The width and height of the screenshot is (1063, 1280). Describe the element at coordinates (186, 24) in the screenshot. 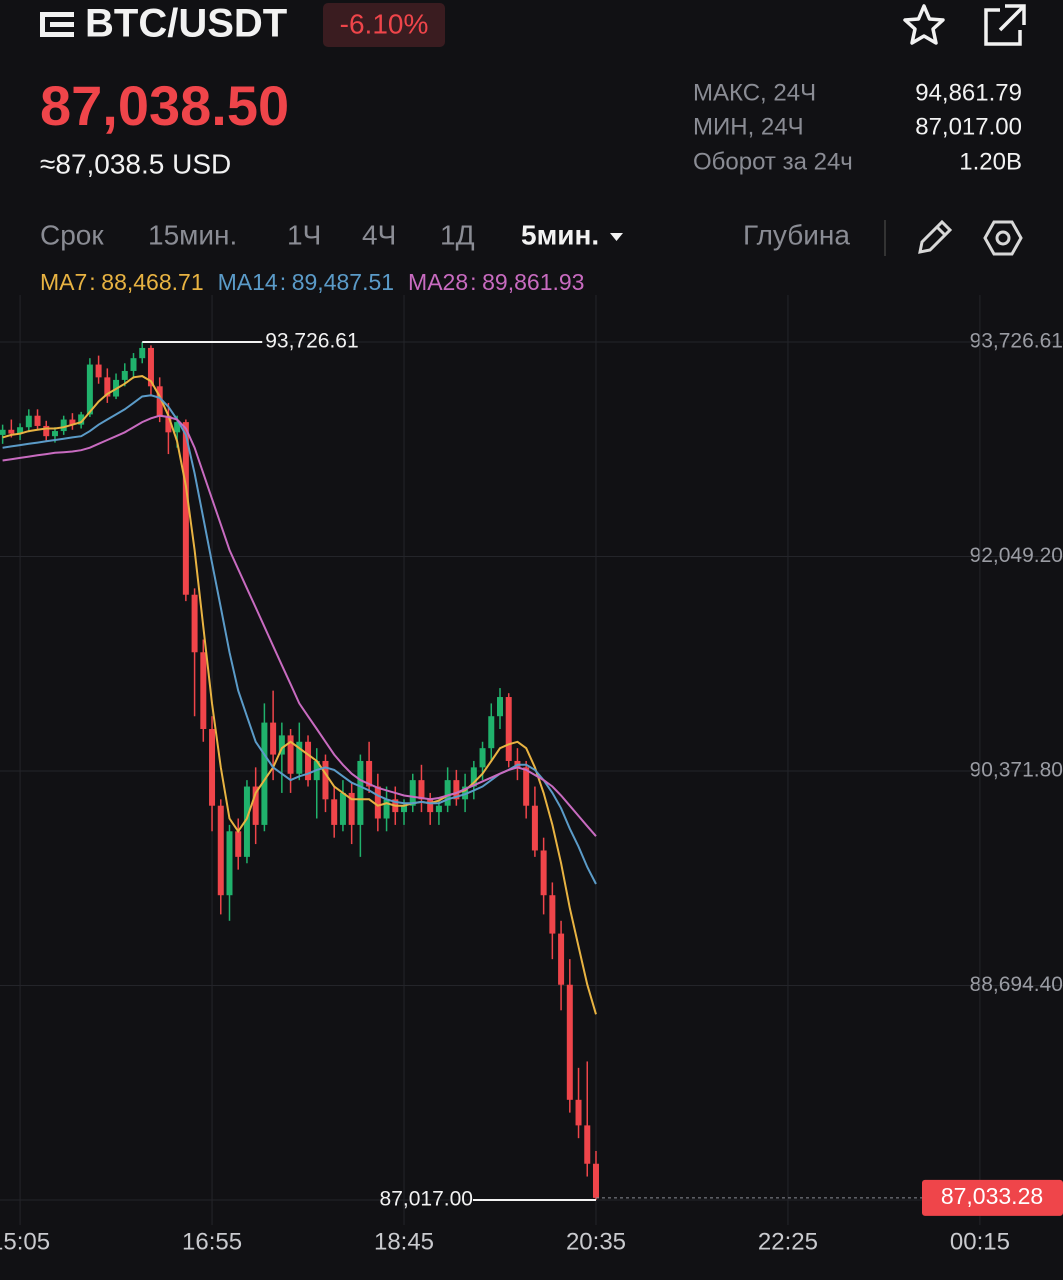

I see `pair: BTC/USDT` at that location.